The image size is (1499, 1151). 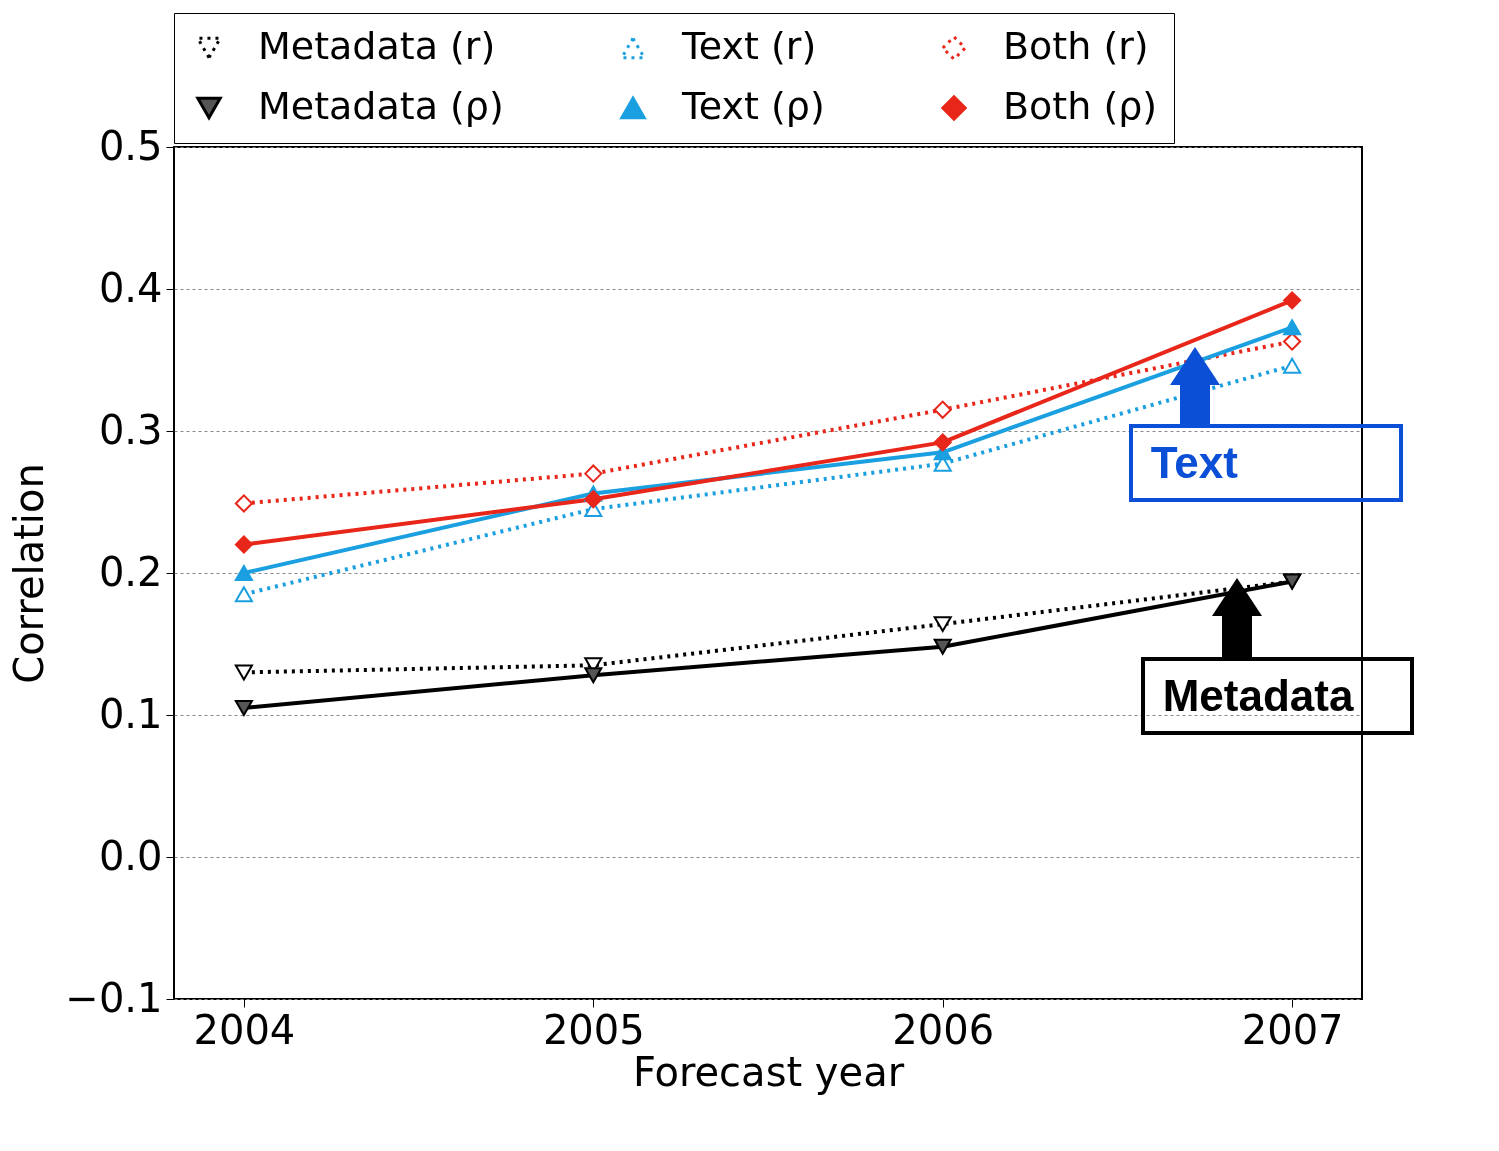 I want to click on y-tick-label: 0.1, so click(x=130, y=713).